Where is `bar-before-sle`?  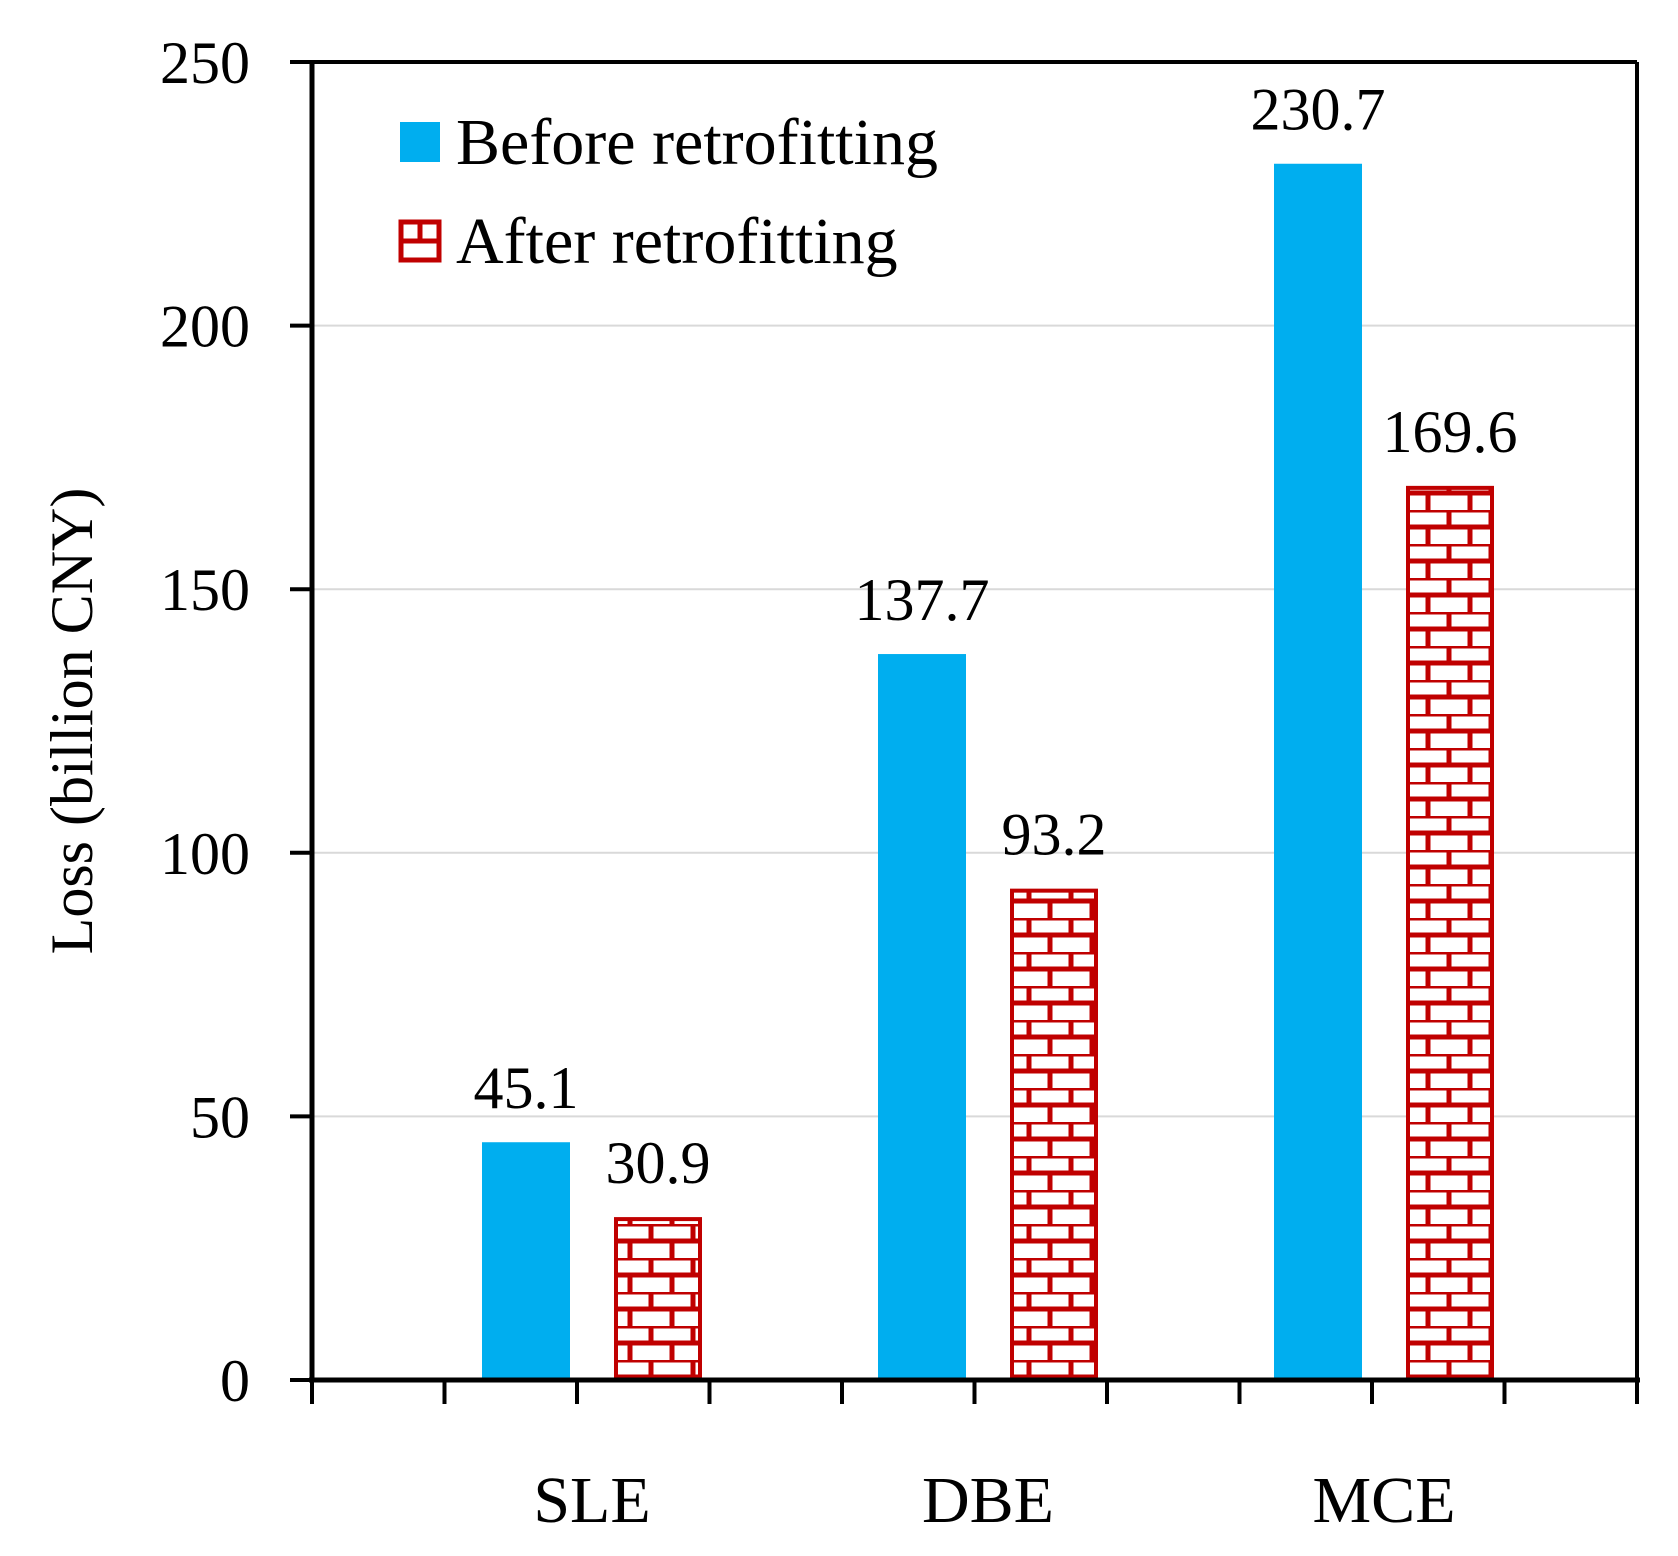
bar-before-sle is located at coordinates (526, 1261).